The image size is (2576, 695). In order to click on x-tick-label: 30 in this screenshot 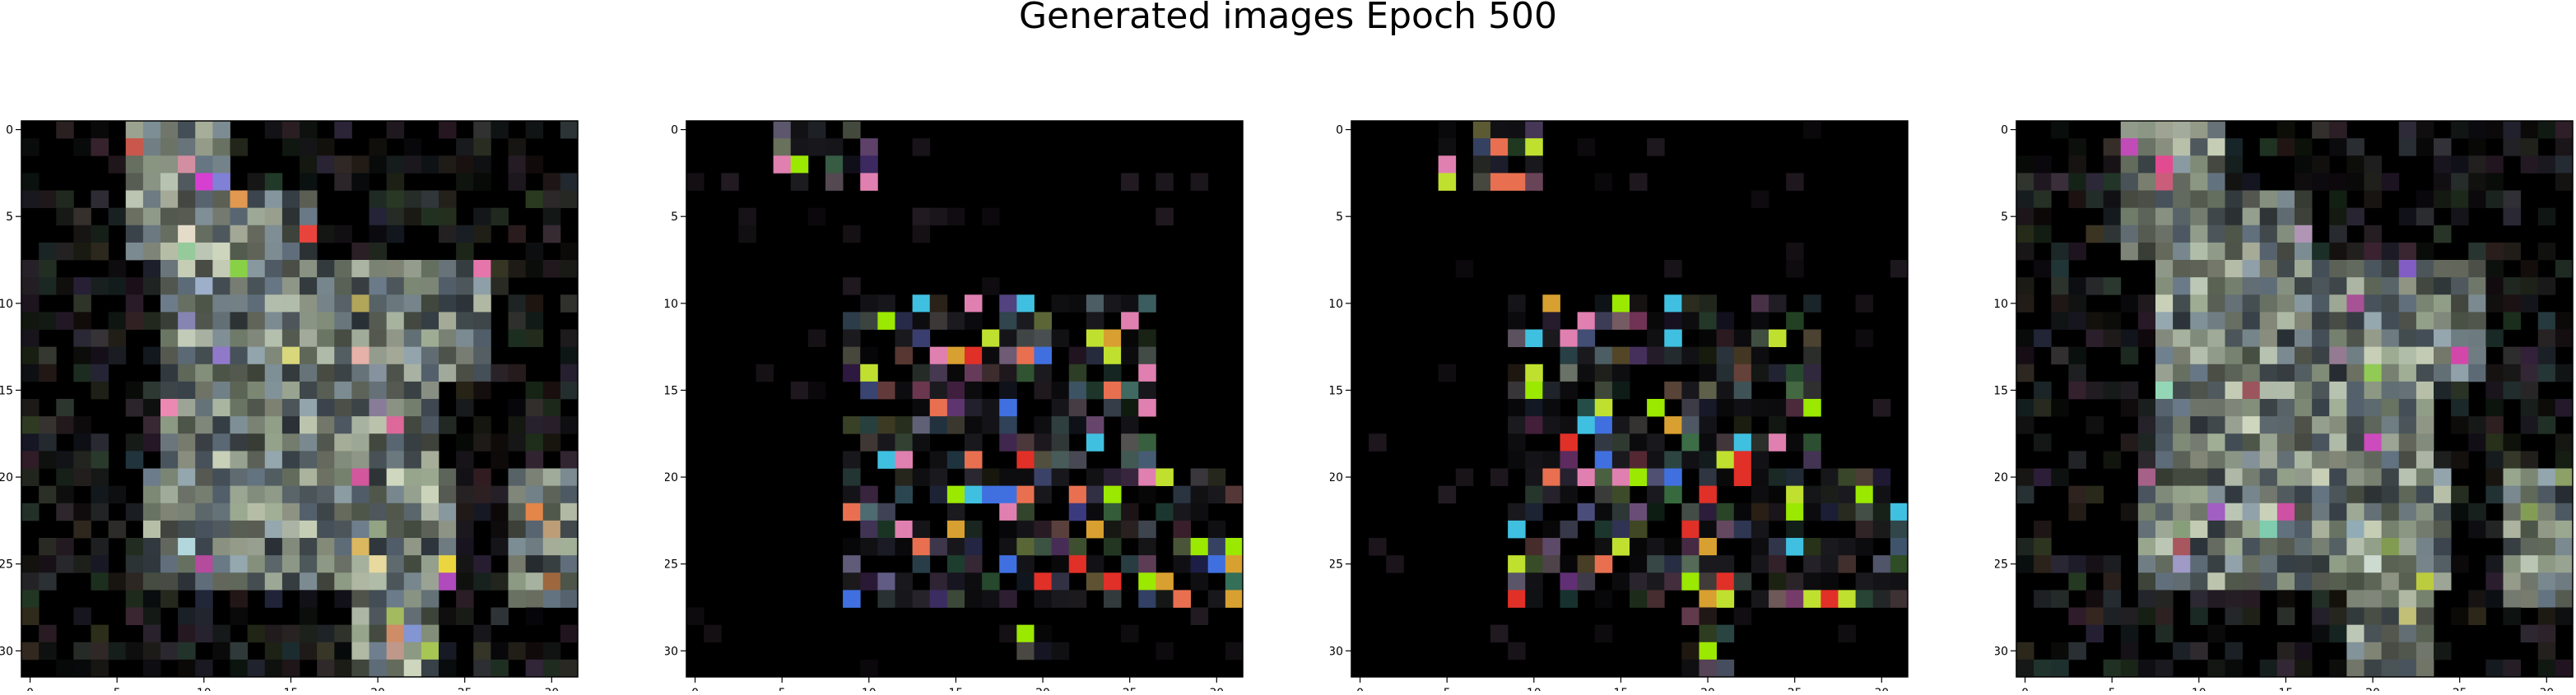, I will do `click(1216, 689)`.